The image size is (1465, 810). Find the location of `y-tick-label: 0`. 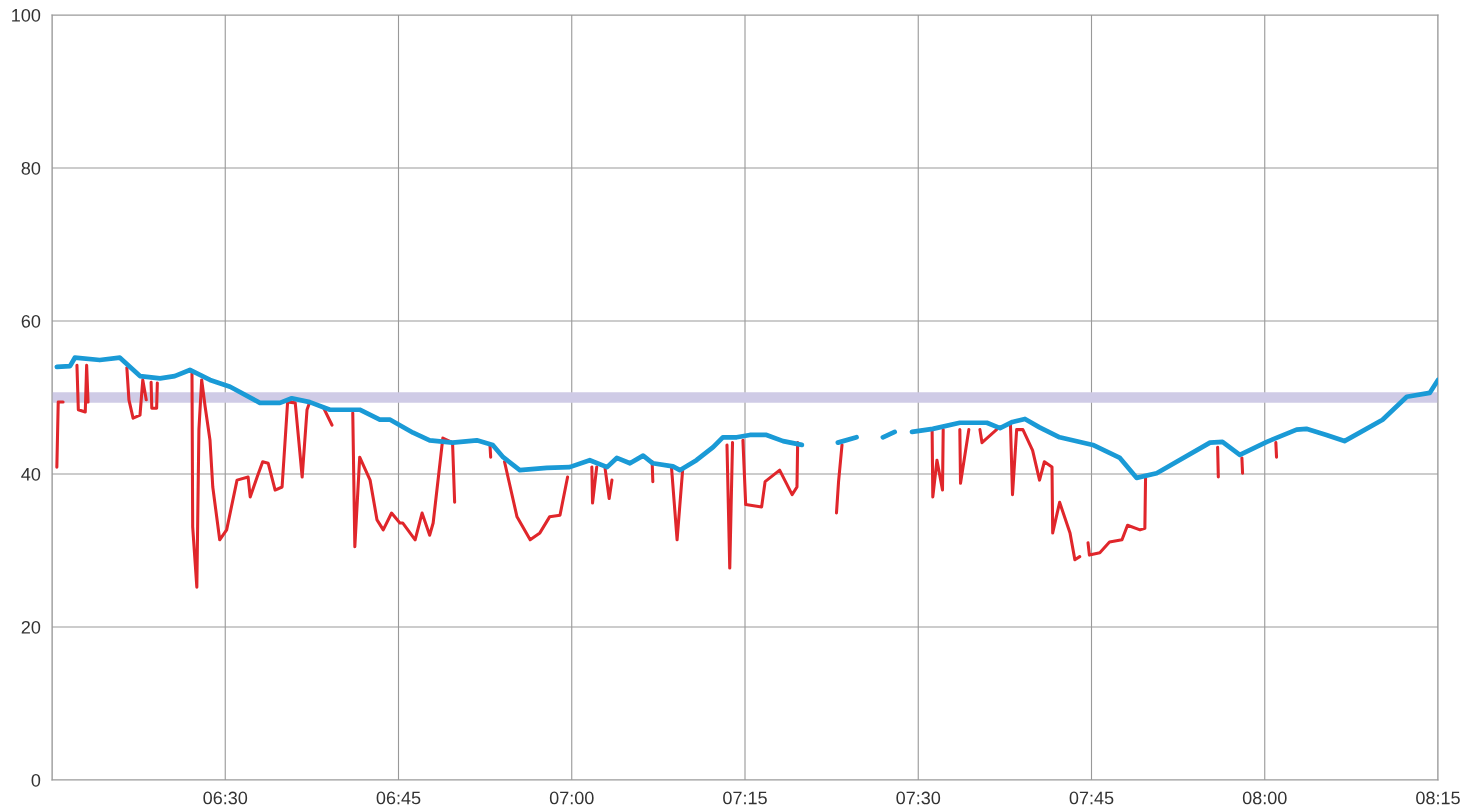

y-tick-label: 0 is located at coordinates (36, 780).